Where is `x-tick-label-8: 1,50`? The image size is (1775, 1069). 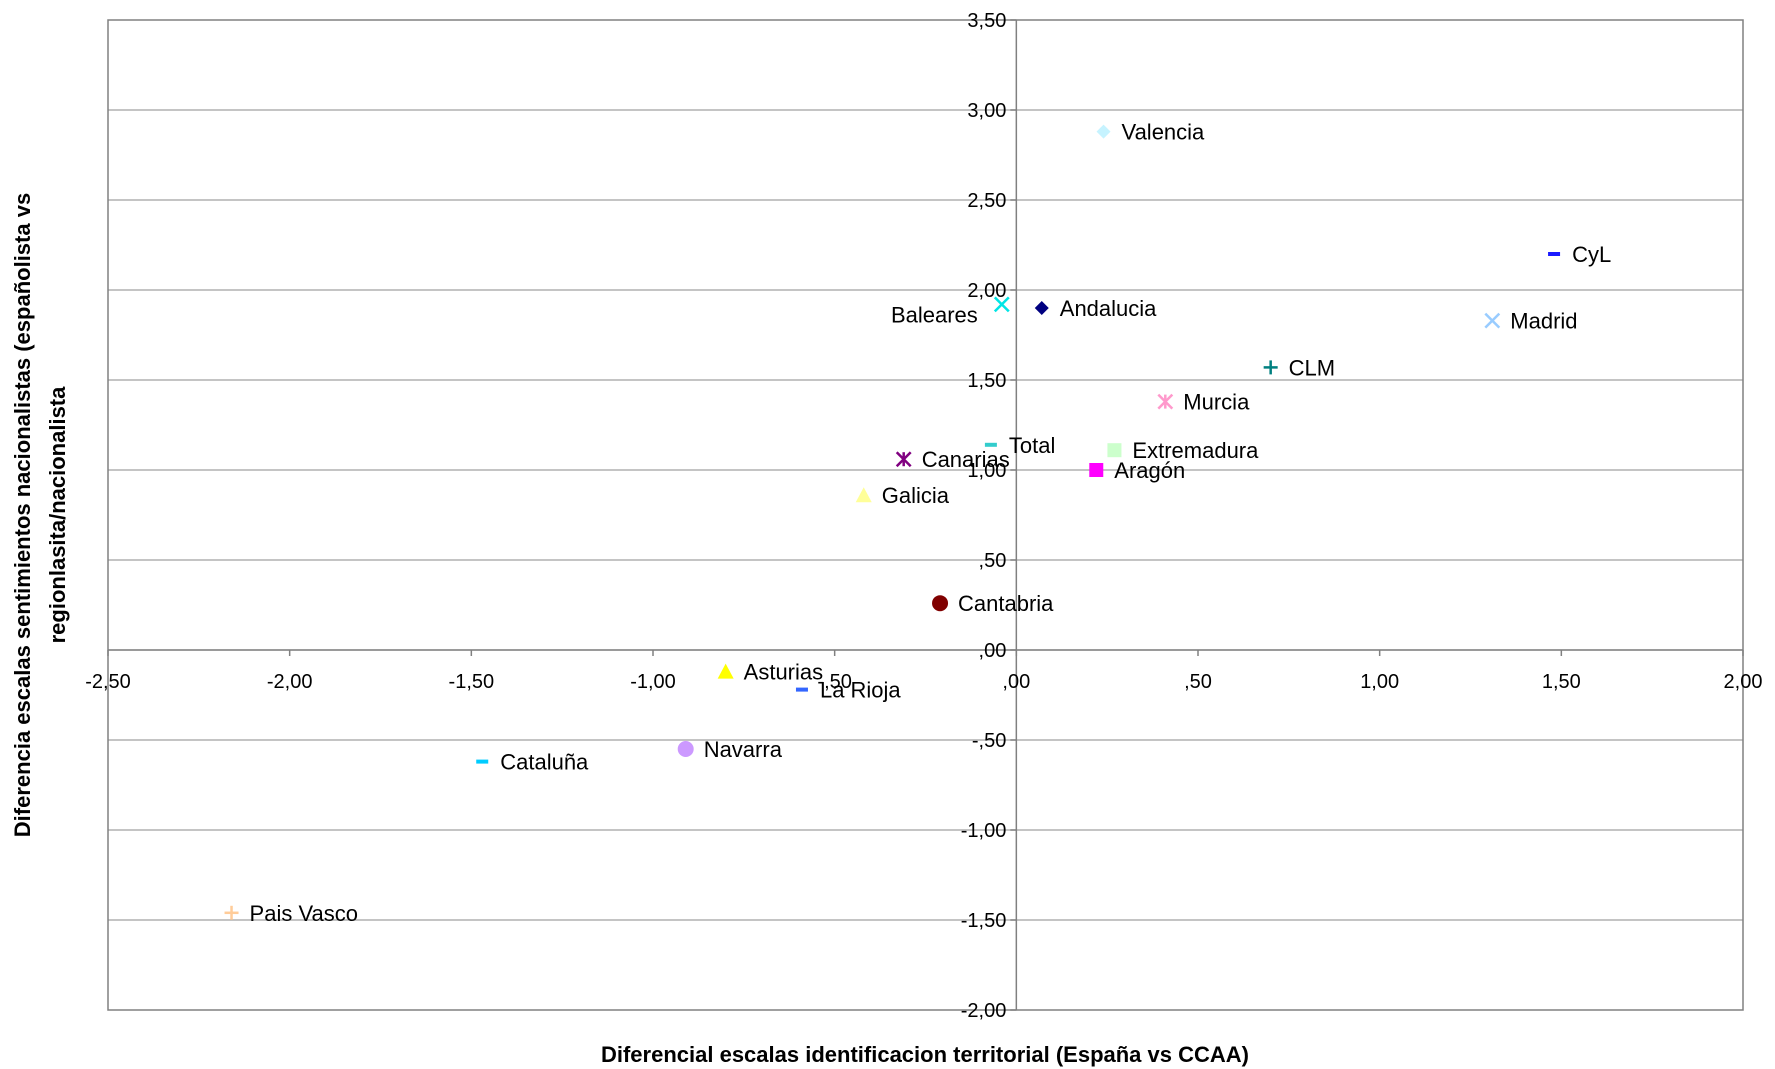
x-tick-label-8: 1,50 is located at coordinates (1561, 682).